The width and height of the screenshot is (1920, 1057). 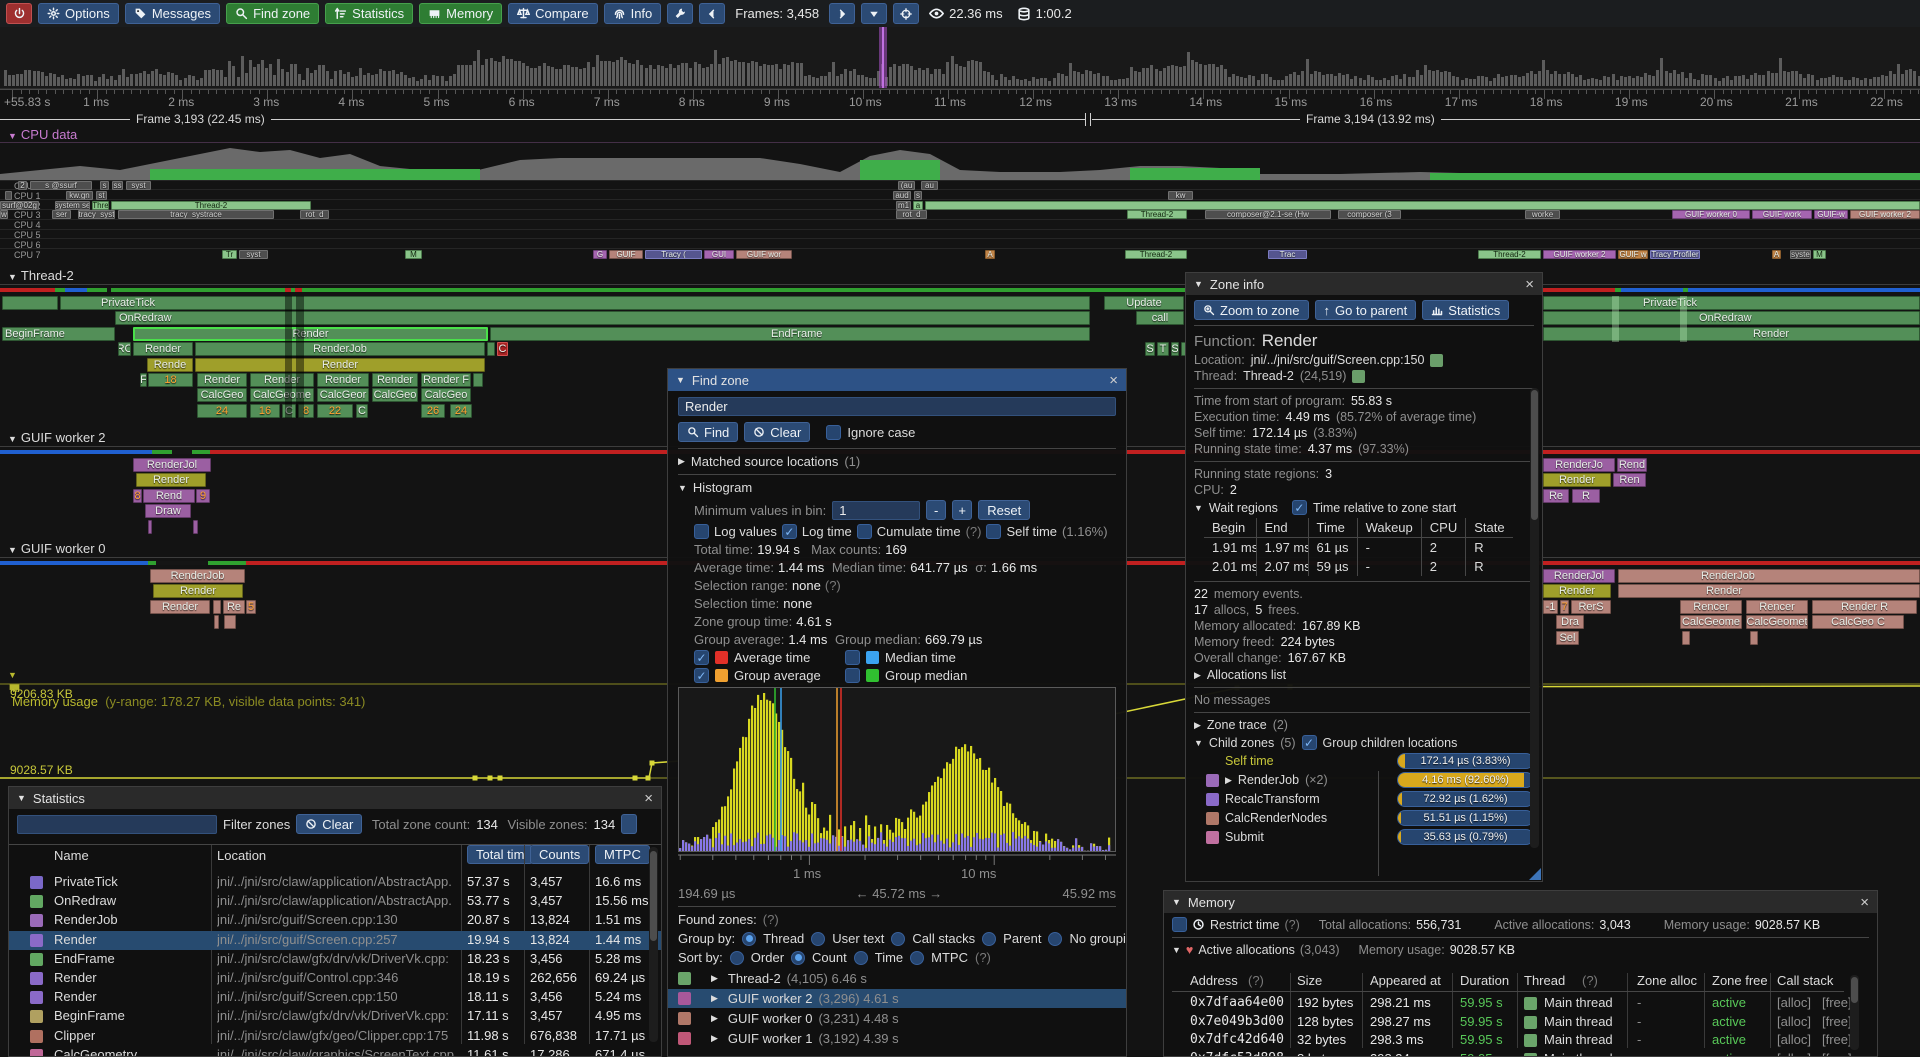 What do you see at coordinates (1437, 360) in the screenshot?
I see `source-color-swatch` at bounding box center [1437, 360].